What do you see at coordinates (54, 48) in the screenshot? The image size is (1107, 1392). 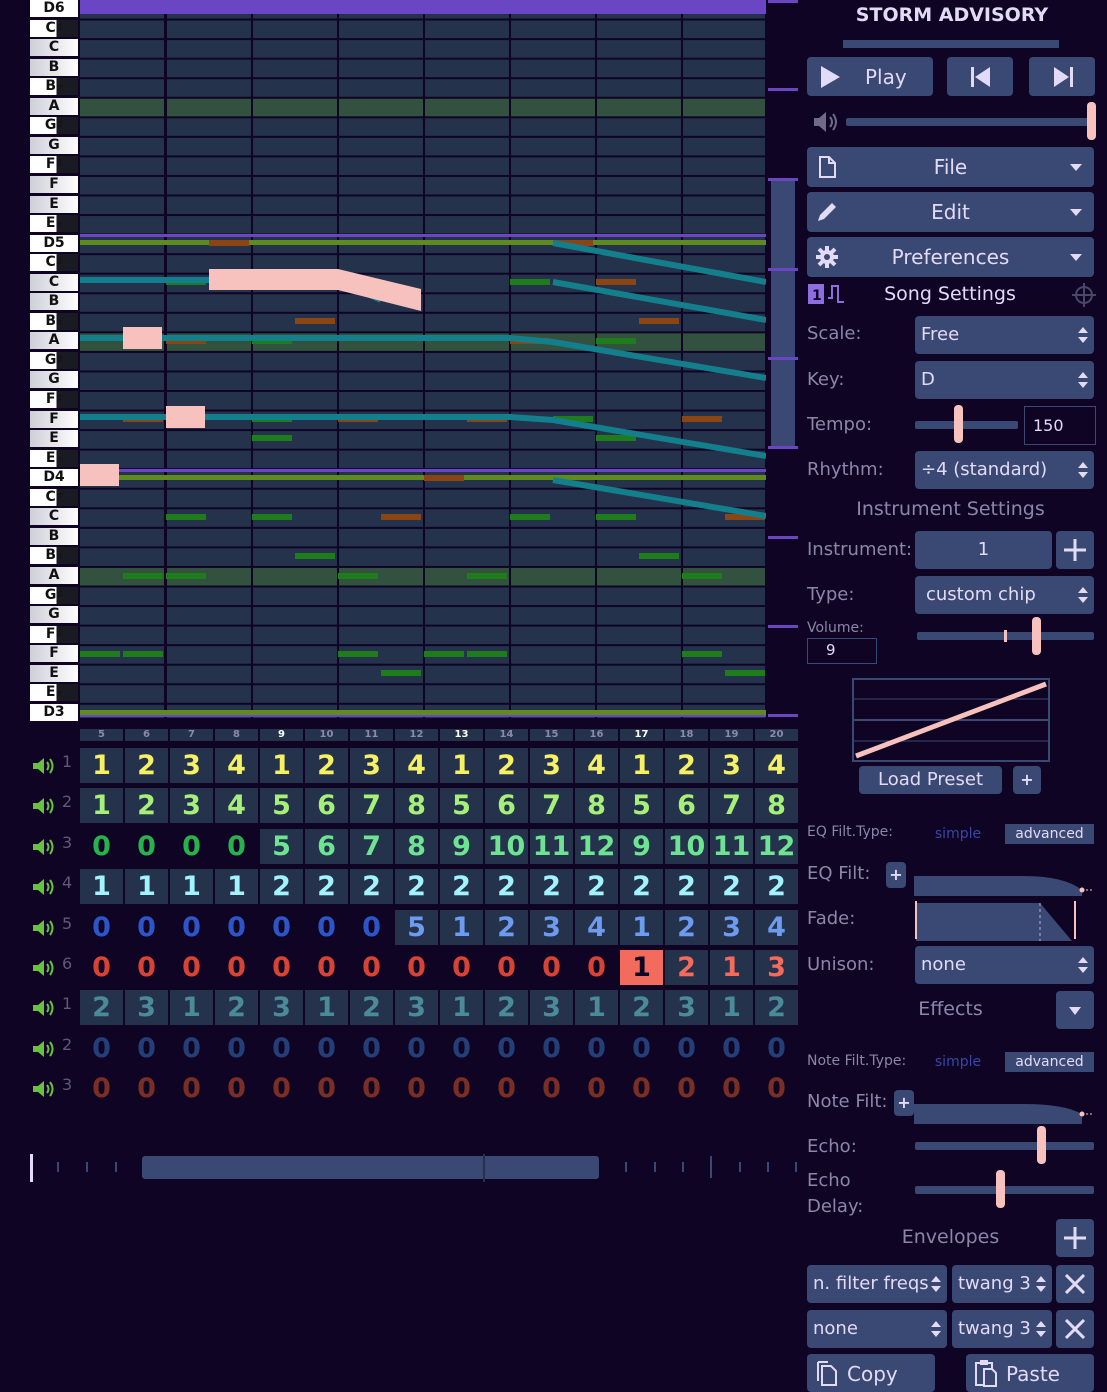 I see `piano-key: C` at bounding box center [54, 48].